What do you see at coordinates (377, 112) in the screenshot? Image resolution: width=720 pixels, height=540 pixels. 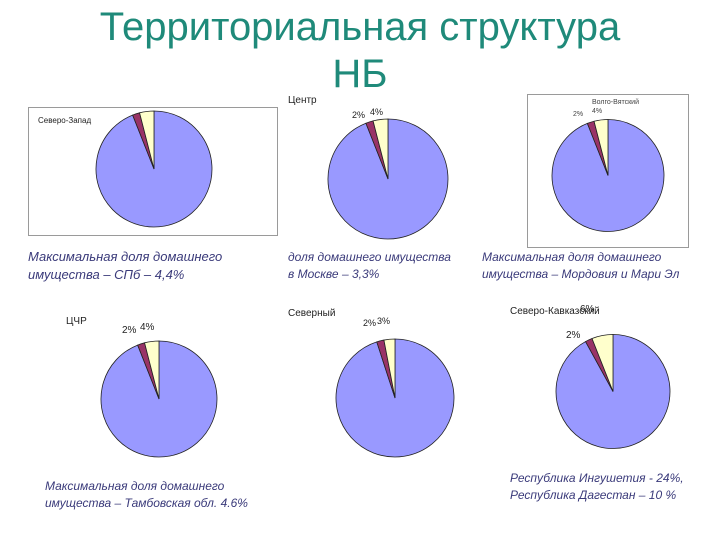 I see `data-label-centre-light: 4%` at bounding box center [377, 112].